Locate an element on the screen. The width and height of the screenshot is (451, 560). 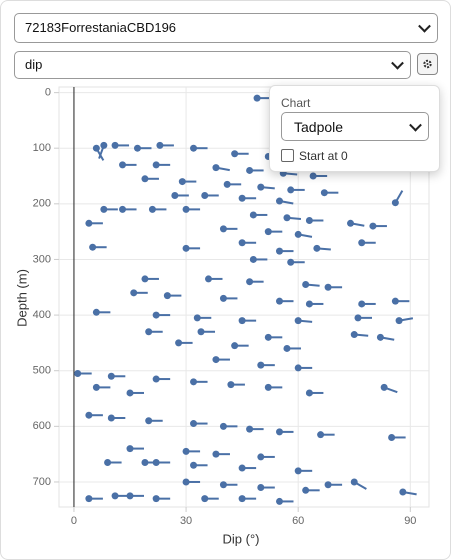
checkbox is located at coordinates (287, 155).